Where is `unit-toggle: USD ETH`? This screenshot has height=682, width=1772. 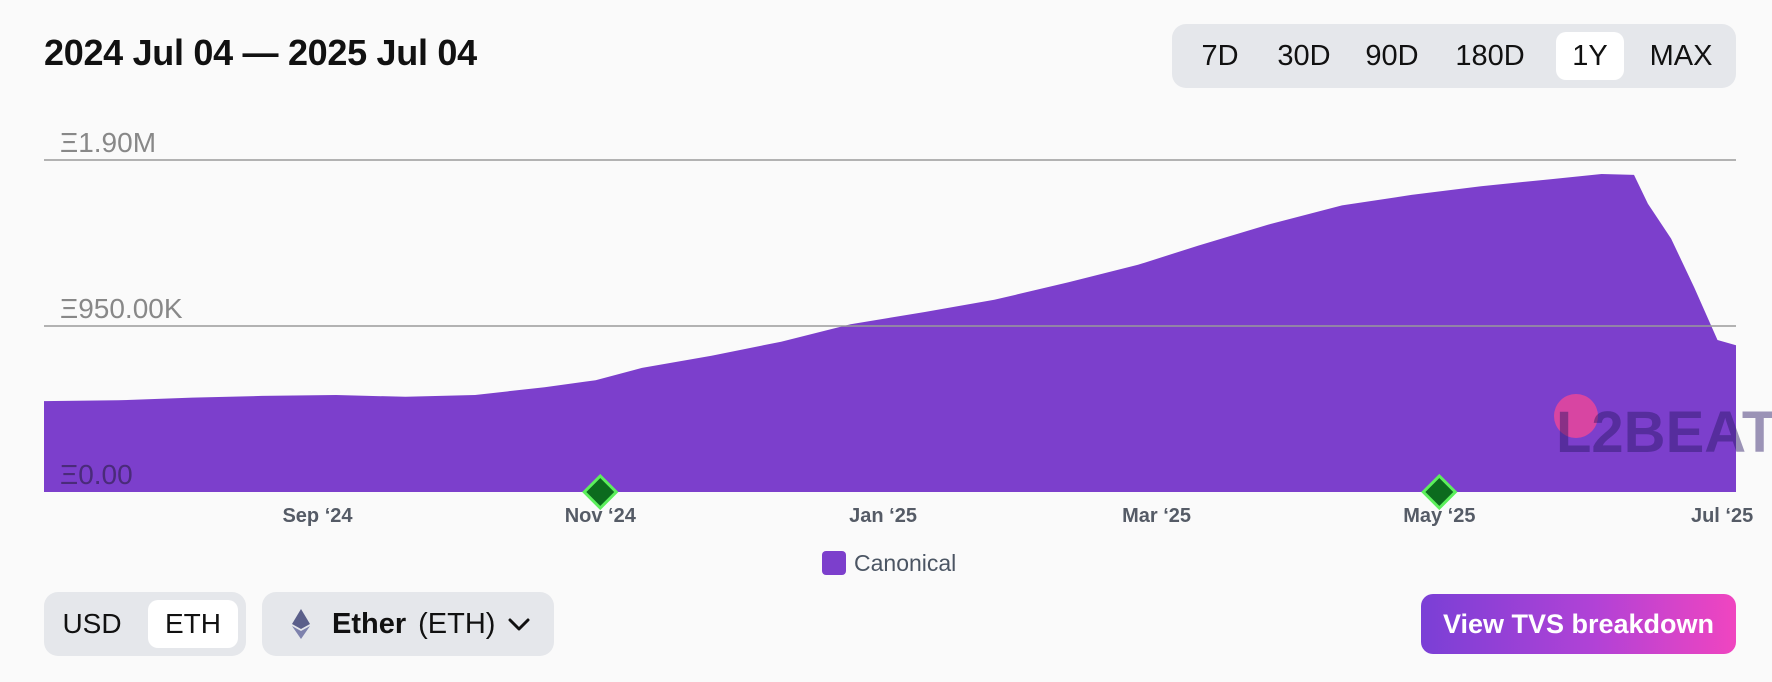
unit-toggle: USD ETH is located at coordinates (145, 624).